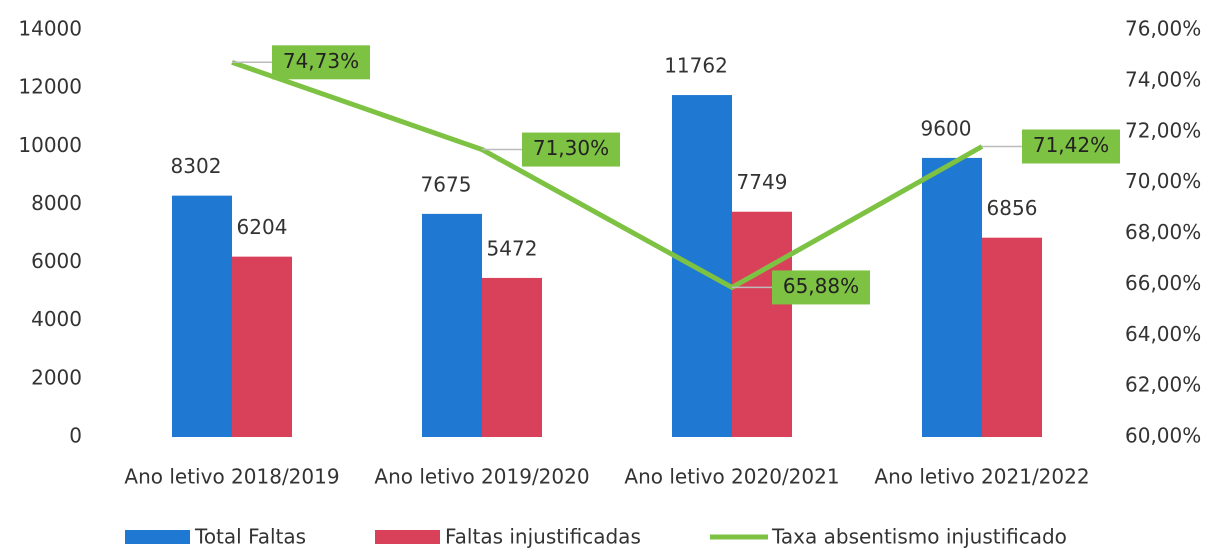 The width and height of the screenshot is (1223, 550). Describe the element at coordinates (1163, 385) in the screenshot. I see `y2-tick-label: 62,00%` at that location.